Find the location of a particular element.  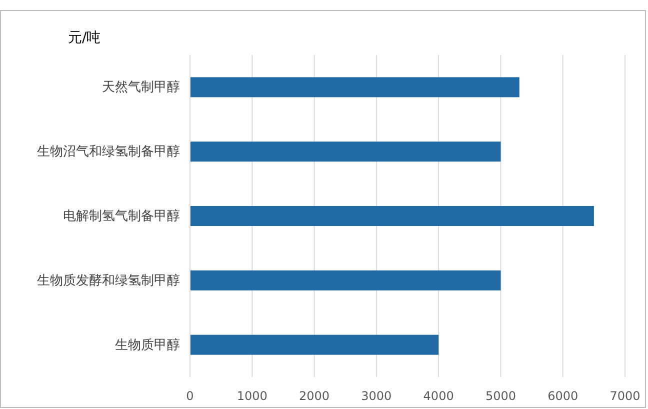

x-tick-label: 2000 is located at coordinates (314, 396).